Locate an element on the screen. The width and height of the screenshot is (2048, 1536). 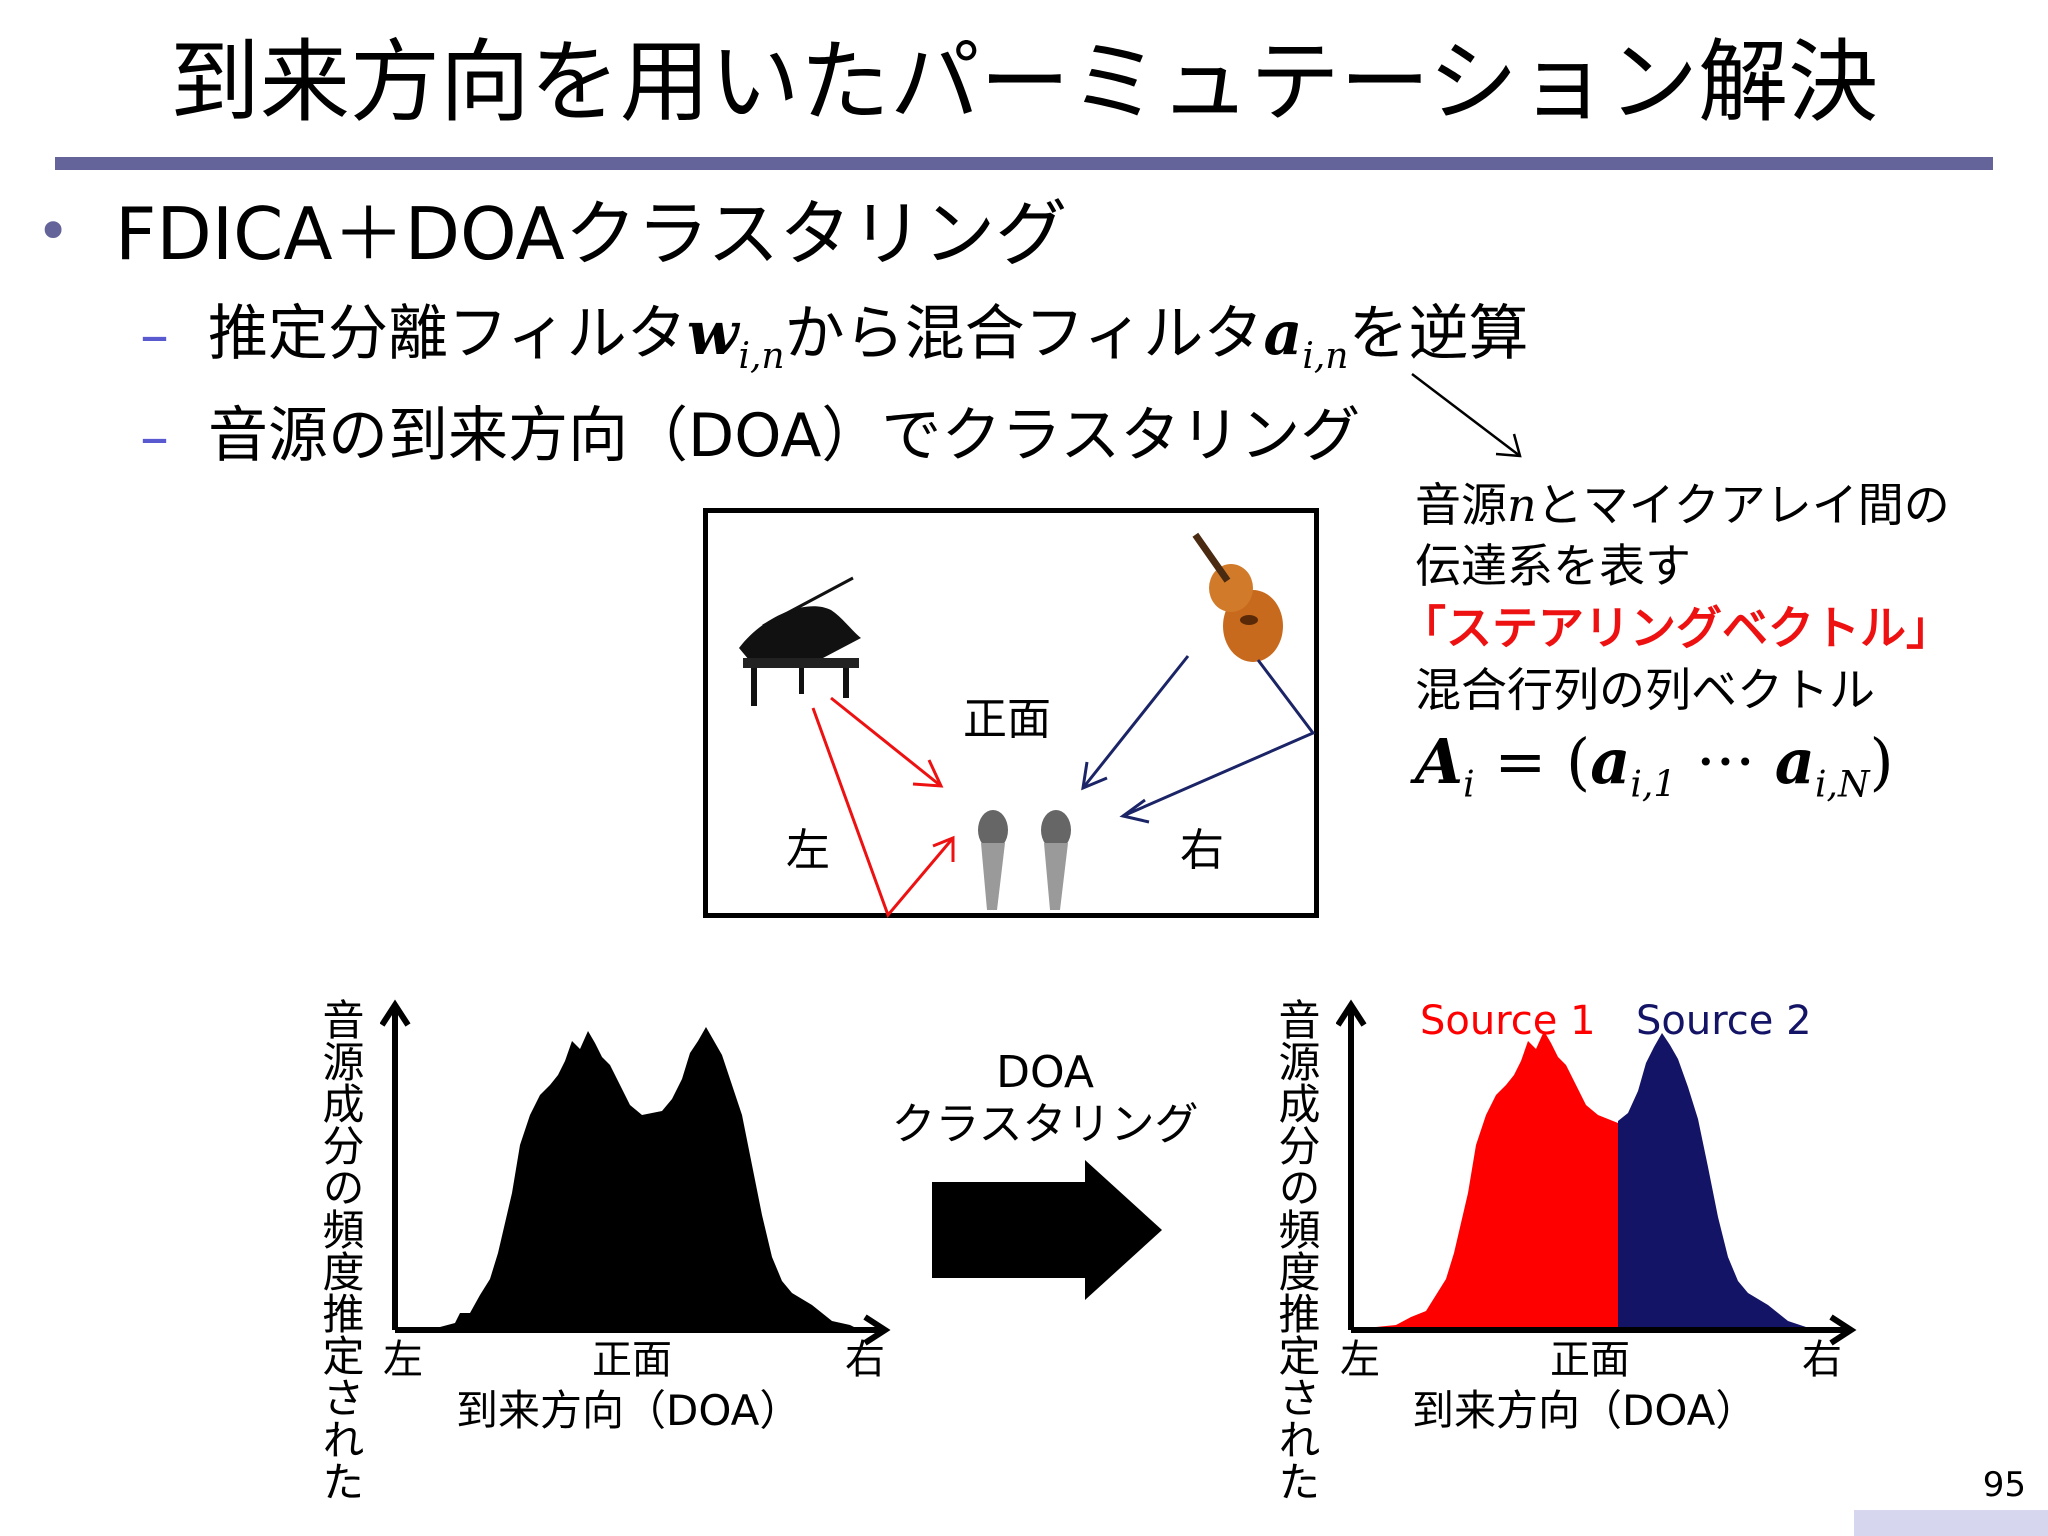
footer-bar is located at coordinates (1951, 1523).